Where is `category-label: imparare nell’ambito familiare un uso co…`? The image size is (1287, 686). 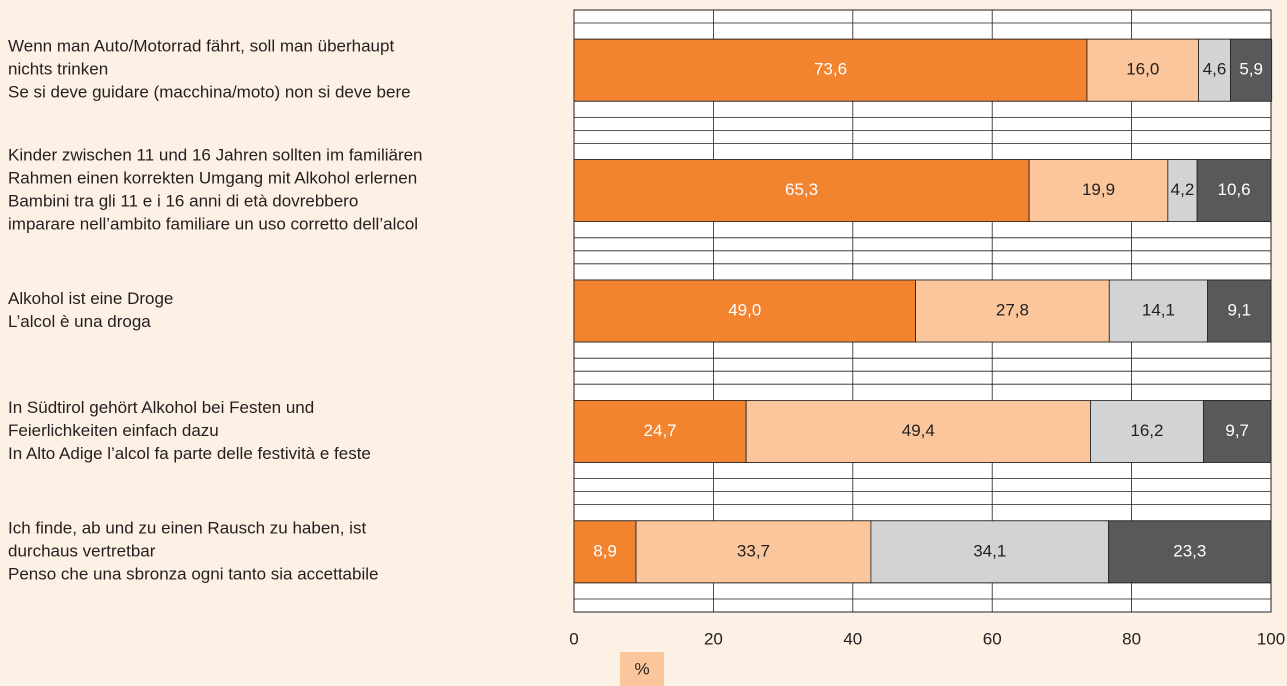
category-label: imparare nell’ambito familiare un uso co… is located at coordinates (213, 224).